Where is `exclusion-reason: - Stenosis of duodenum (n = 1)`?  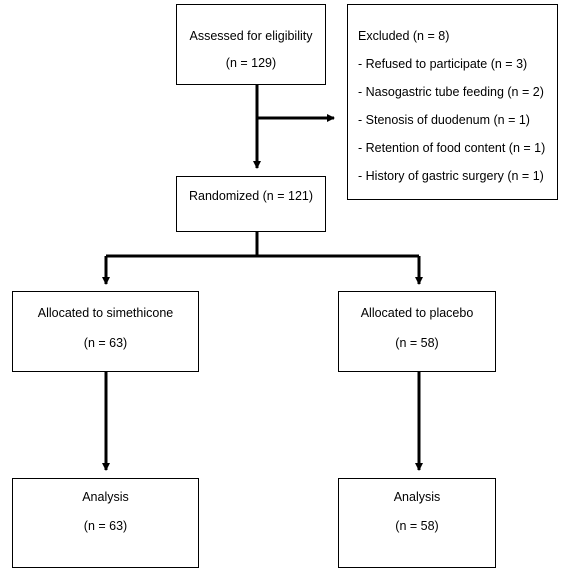
exclusion-reason: - Stenosis of duodenum (n = 1) is located at coordinates (444, 120).